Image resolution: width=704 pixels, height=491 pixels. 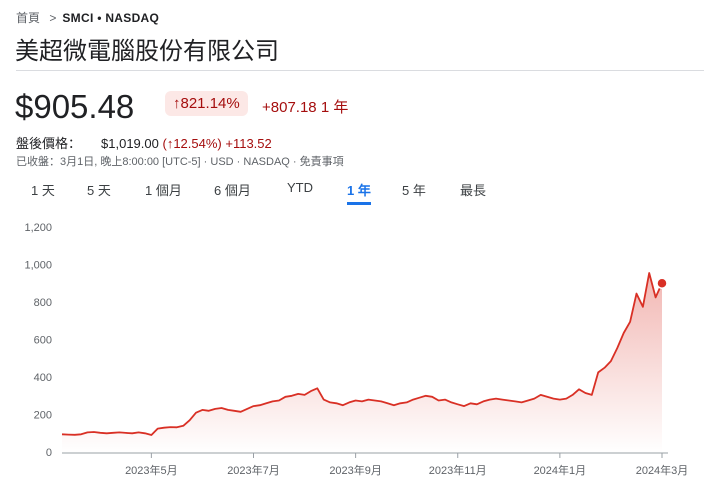 I want to click on company-name: 美超微電腦股份有限公司, so click(x=147, y=51).